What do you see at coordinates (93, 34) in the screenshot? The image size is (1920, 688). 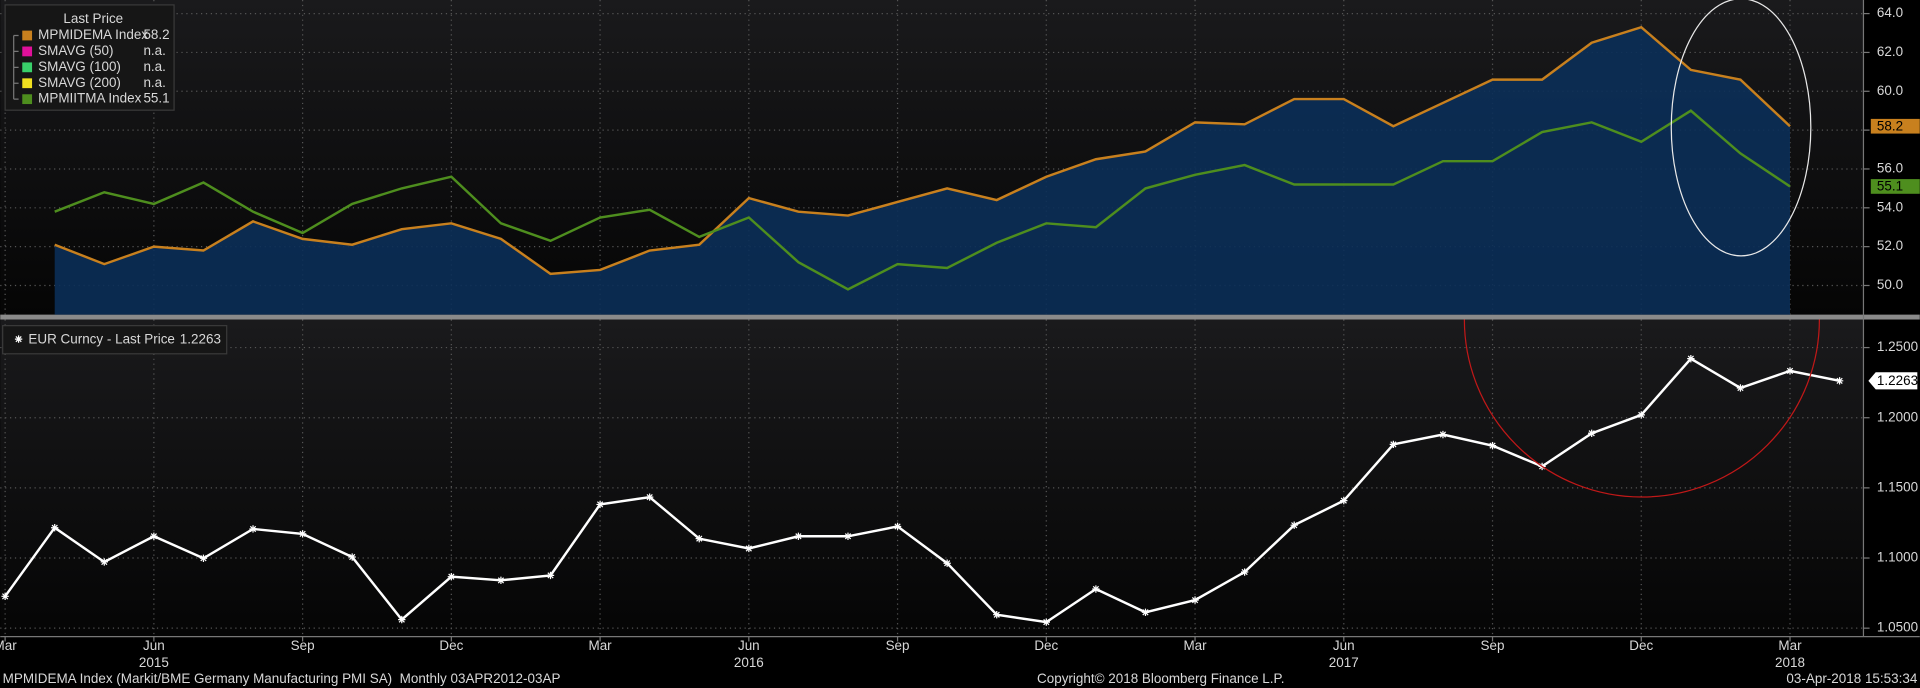 I see `legend-label: MPMIDEMA Index` at bounding box center [93, 34].